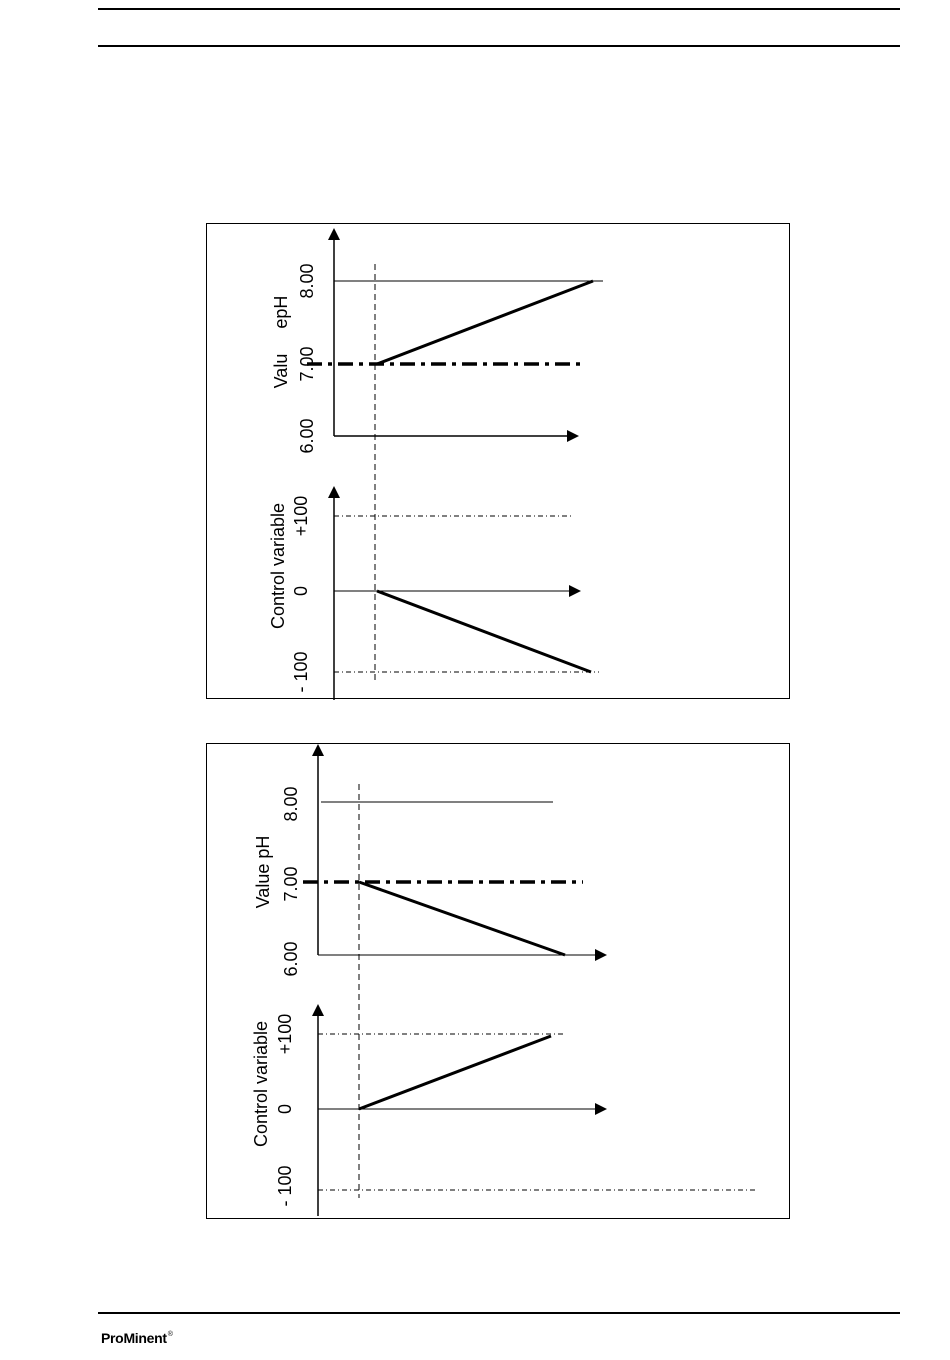  Describe the element at coordinates (499, 9) in the screenshot. I see `header-rule-top` at that location.